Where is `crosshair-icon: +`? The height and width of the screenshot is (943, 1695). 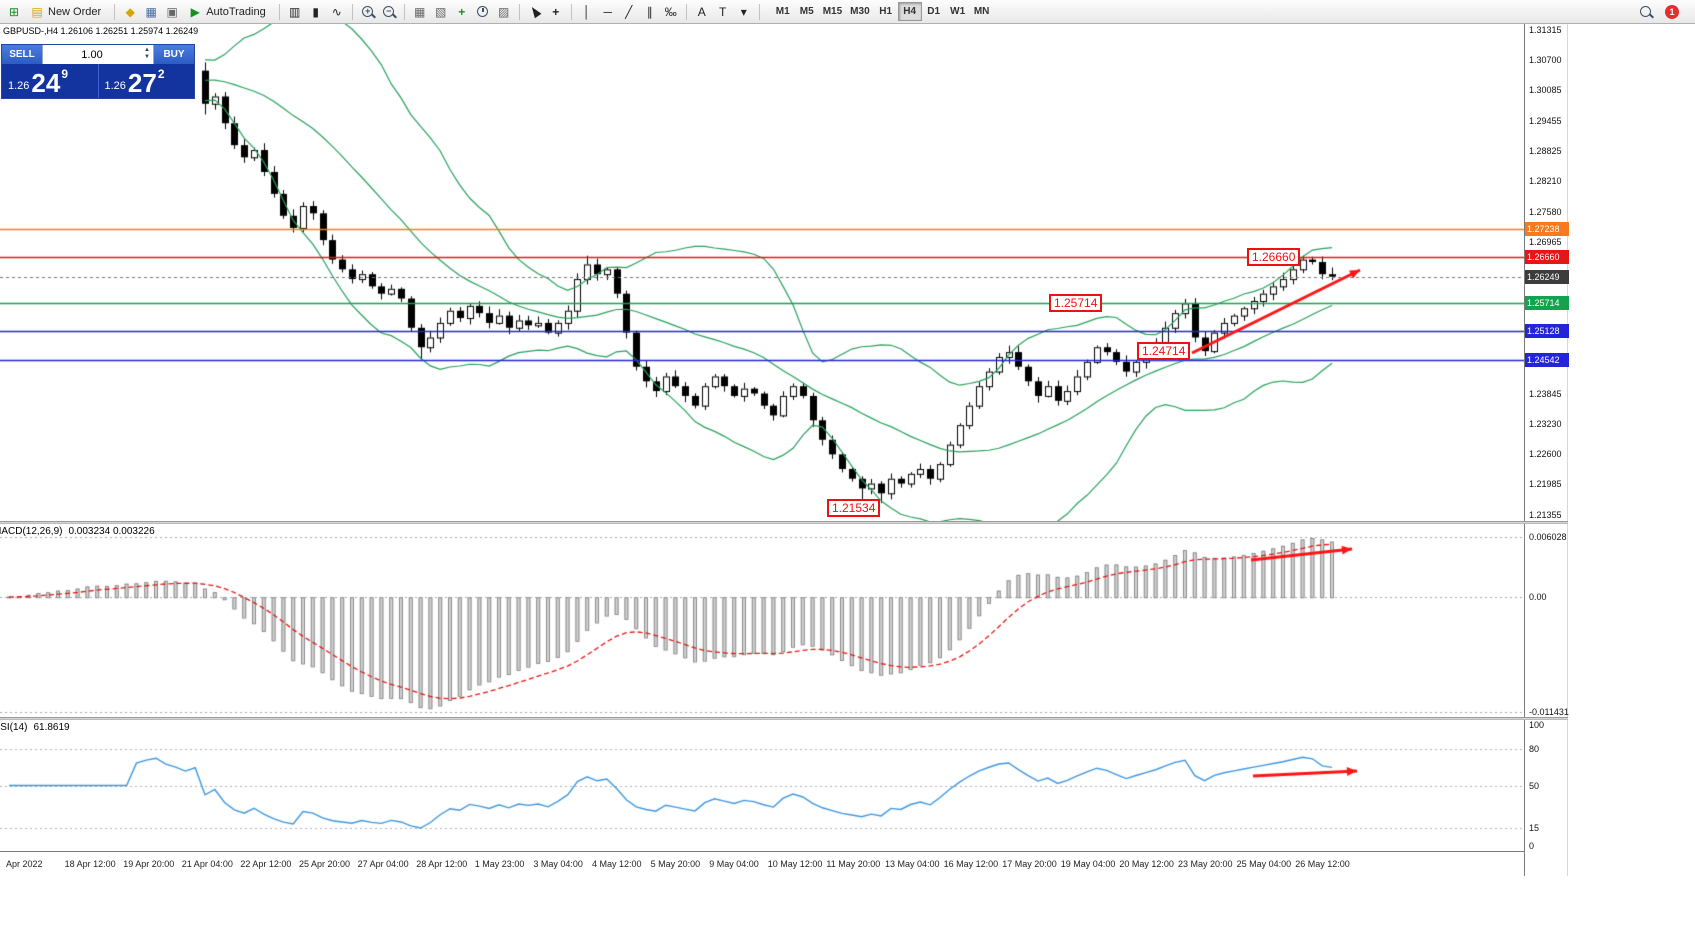
crosshair-icon: + is located at coordinates (556, 11).